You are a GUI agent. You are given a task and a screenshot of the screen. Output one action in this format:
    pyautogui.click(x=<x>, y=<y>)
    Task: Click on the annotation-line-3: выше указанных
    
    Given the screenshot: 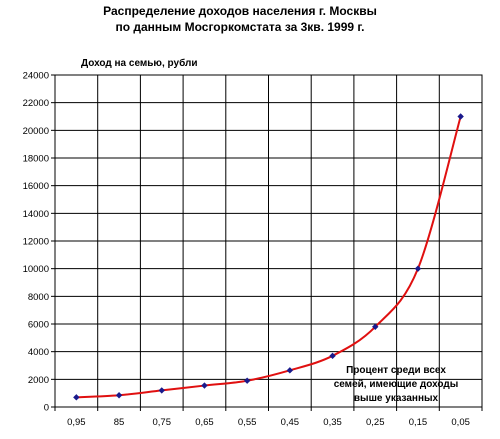 What is the action you would take?
    pyautogui.click(x=396, y=398)
    